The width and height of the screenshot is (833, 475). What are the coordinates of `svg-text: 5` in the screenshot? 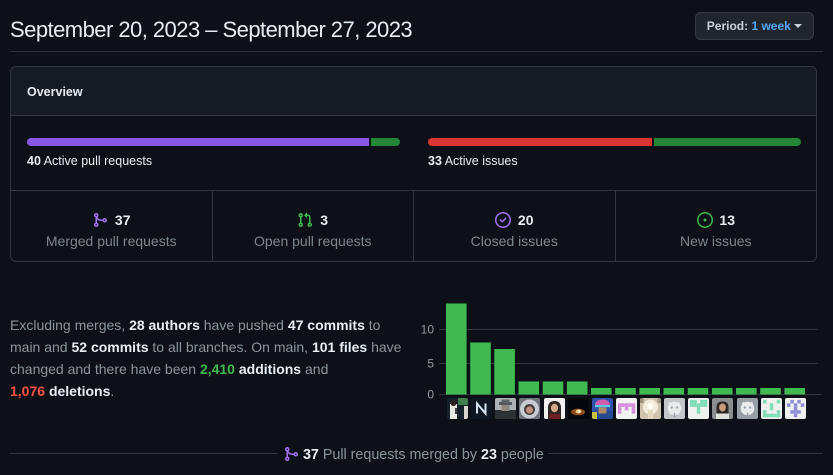 It's located at (430, 364).